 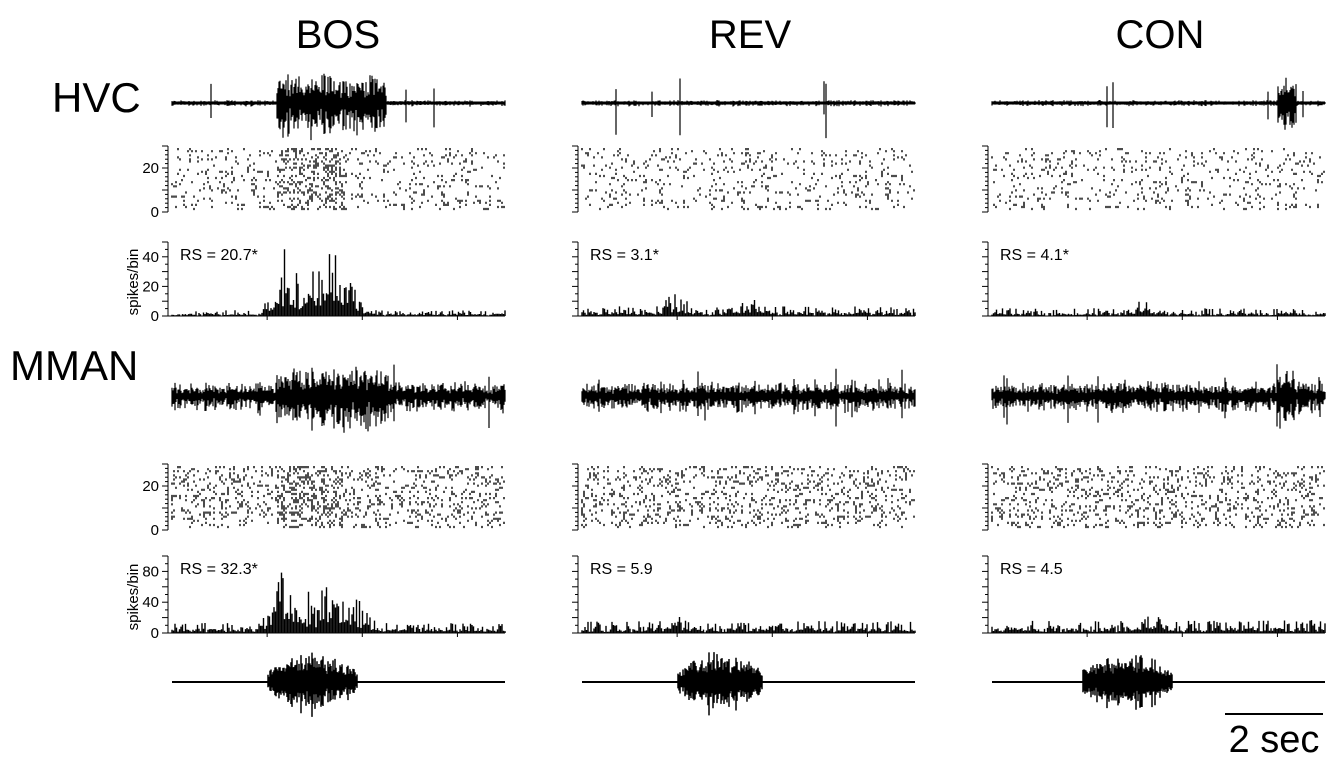 I want to click on rs-annotation: RS = 4.5, so click(x=1031, y=569).